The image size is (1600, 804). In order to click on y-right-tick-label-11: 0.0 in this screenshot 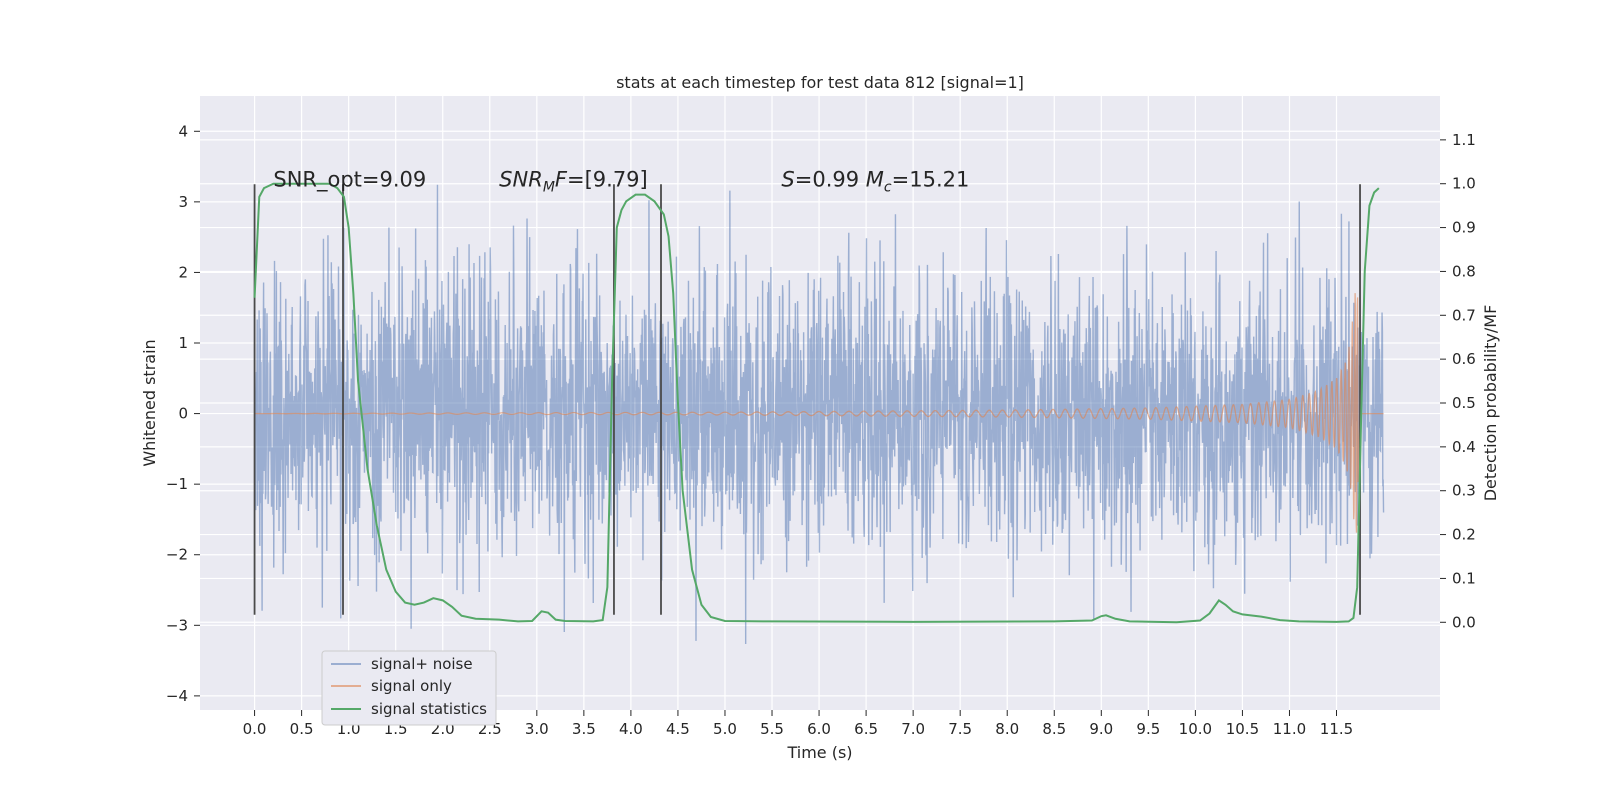, I will do `click(1464, 622)`.